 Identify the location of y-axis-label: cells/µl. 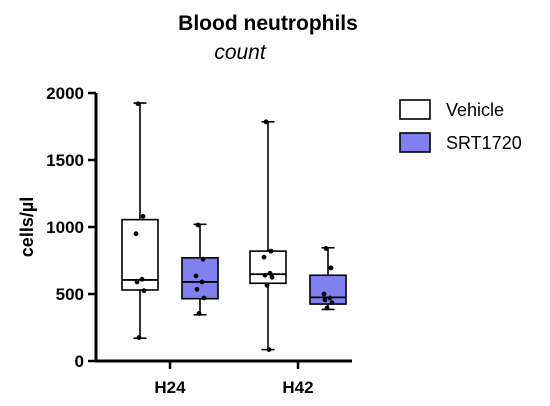
(27, 227).